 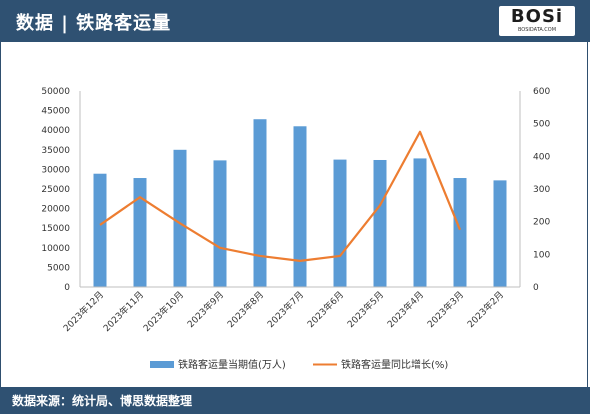 I want to click on x-tick-label: 2023年6月, so click(x=325, y=309).